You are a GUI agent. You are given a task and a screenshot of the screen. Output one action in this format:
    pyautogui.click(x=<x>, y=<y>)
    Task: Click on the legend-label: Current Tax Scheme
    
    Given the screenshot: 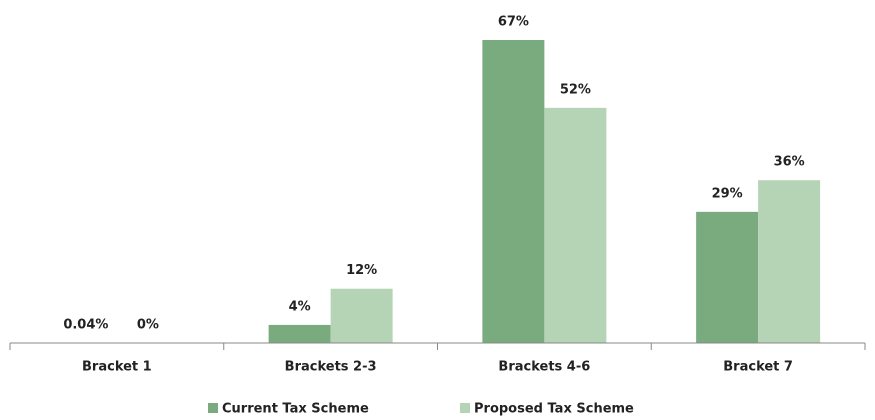 What is the action you would take?
    pyautogui.click(x=295, y=409)
    